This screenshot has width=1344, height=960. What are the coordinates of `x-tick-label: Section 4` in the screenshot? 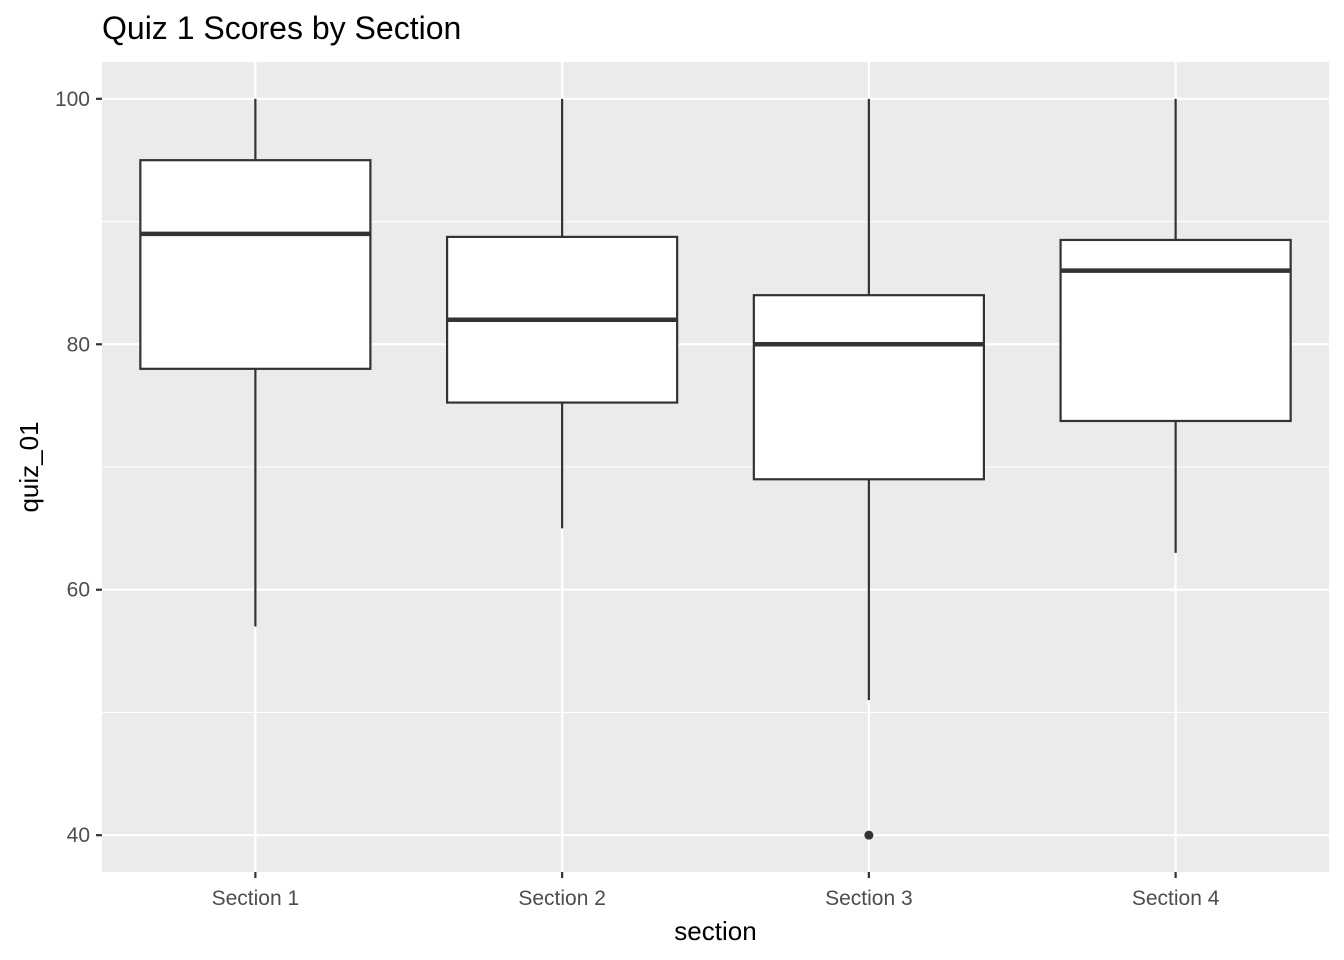 It's located at (1176, 898).